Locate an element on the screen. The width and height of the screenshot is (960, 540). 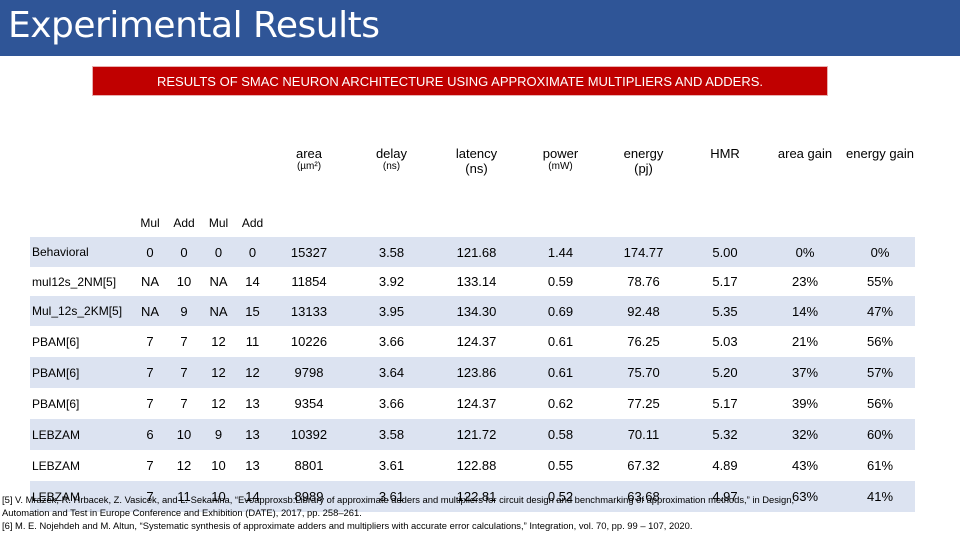
table-cell: 14 is located at coordinates (252, 496).